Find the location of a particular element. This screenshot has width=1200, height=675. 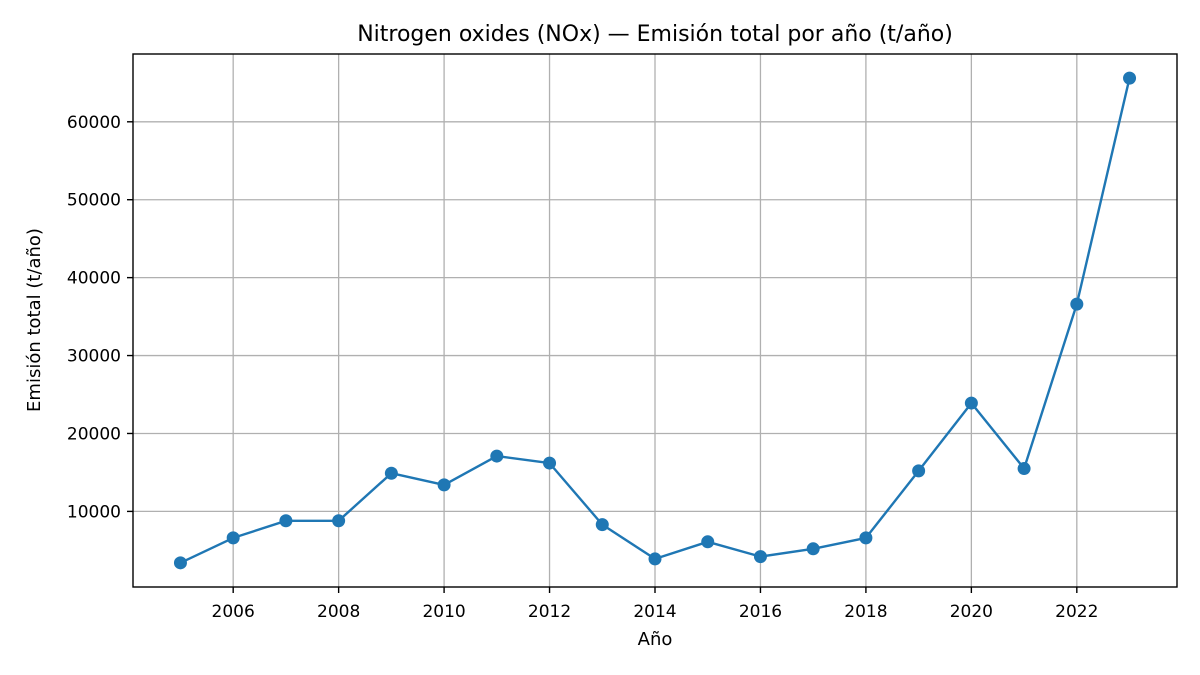

y-tick-label: 20000 is located at coordinates (94, 434).